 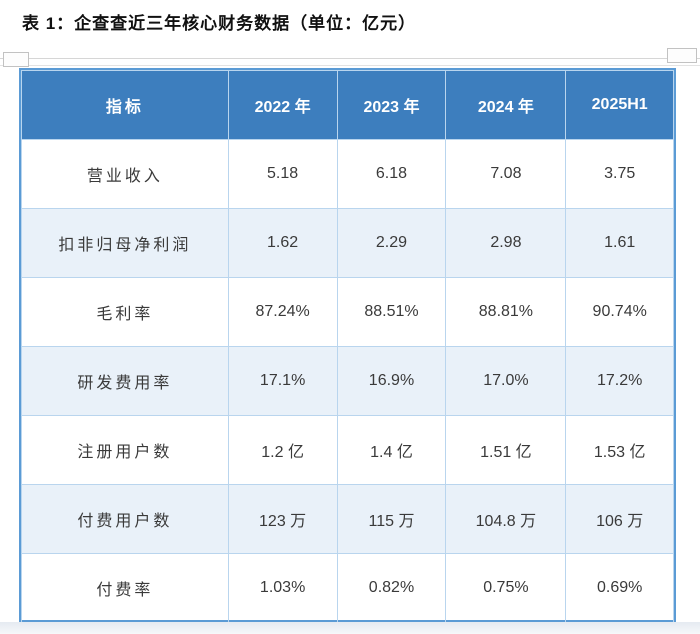 I want to click on cell-value: 1.51 亿, so click(x=506, y=450).